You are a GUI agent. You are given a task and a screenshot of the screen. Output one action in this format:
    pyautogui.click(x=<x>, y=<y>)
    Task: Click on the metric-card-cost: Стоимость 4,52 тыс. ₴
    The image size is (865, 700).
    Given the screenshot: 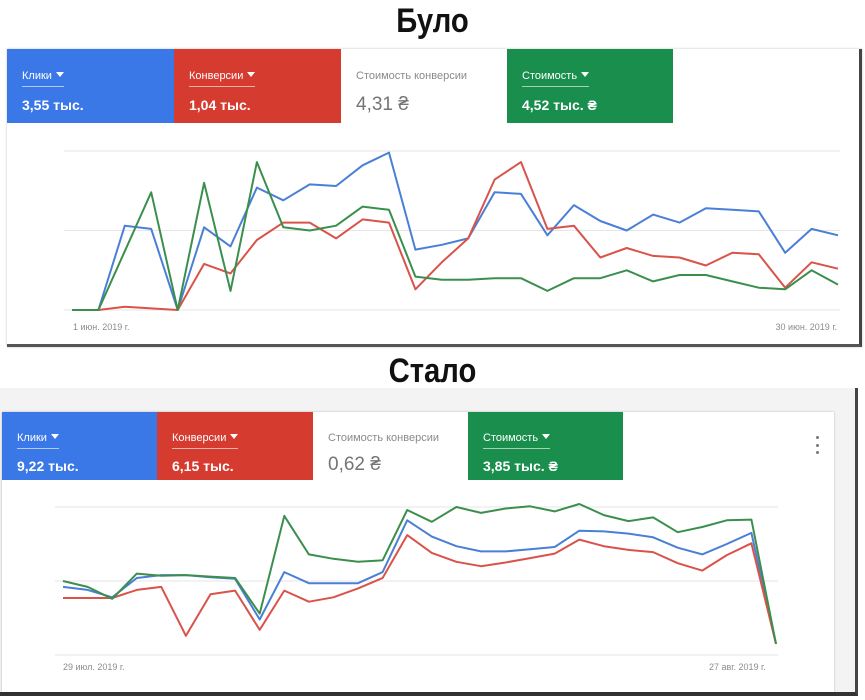 What is the action you would take?
    pyautogui.click(x=590, y=86)
    